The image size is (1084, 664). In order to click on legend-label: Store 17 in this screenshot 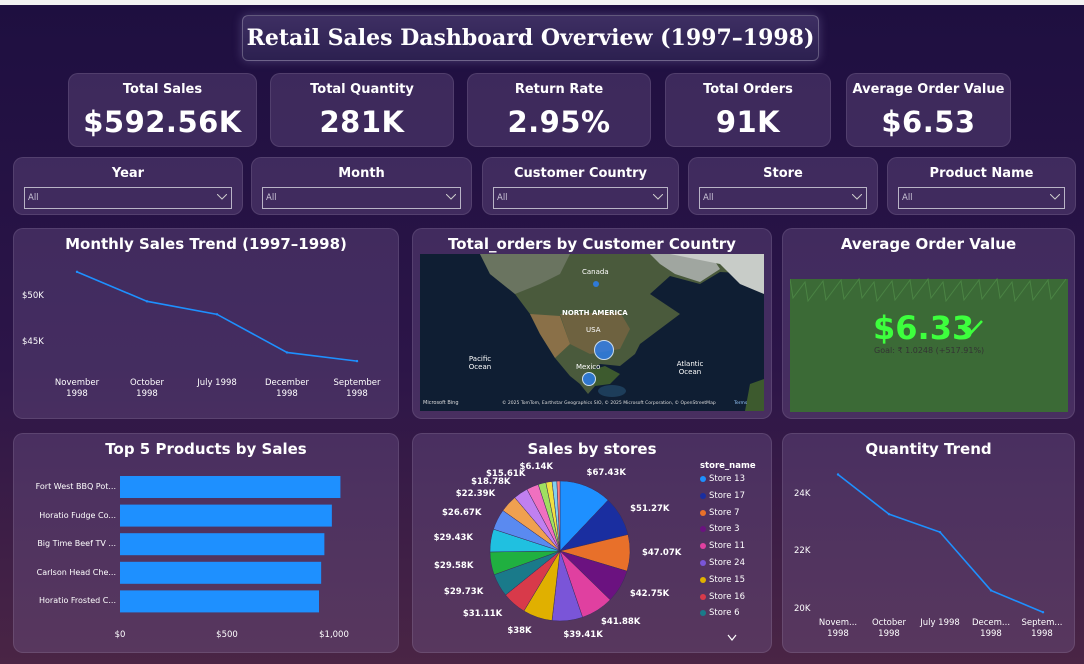, I will do `click(727, 495)`.